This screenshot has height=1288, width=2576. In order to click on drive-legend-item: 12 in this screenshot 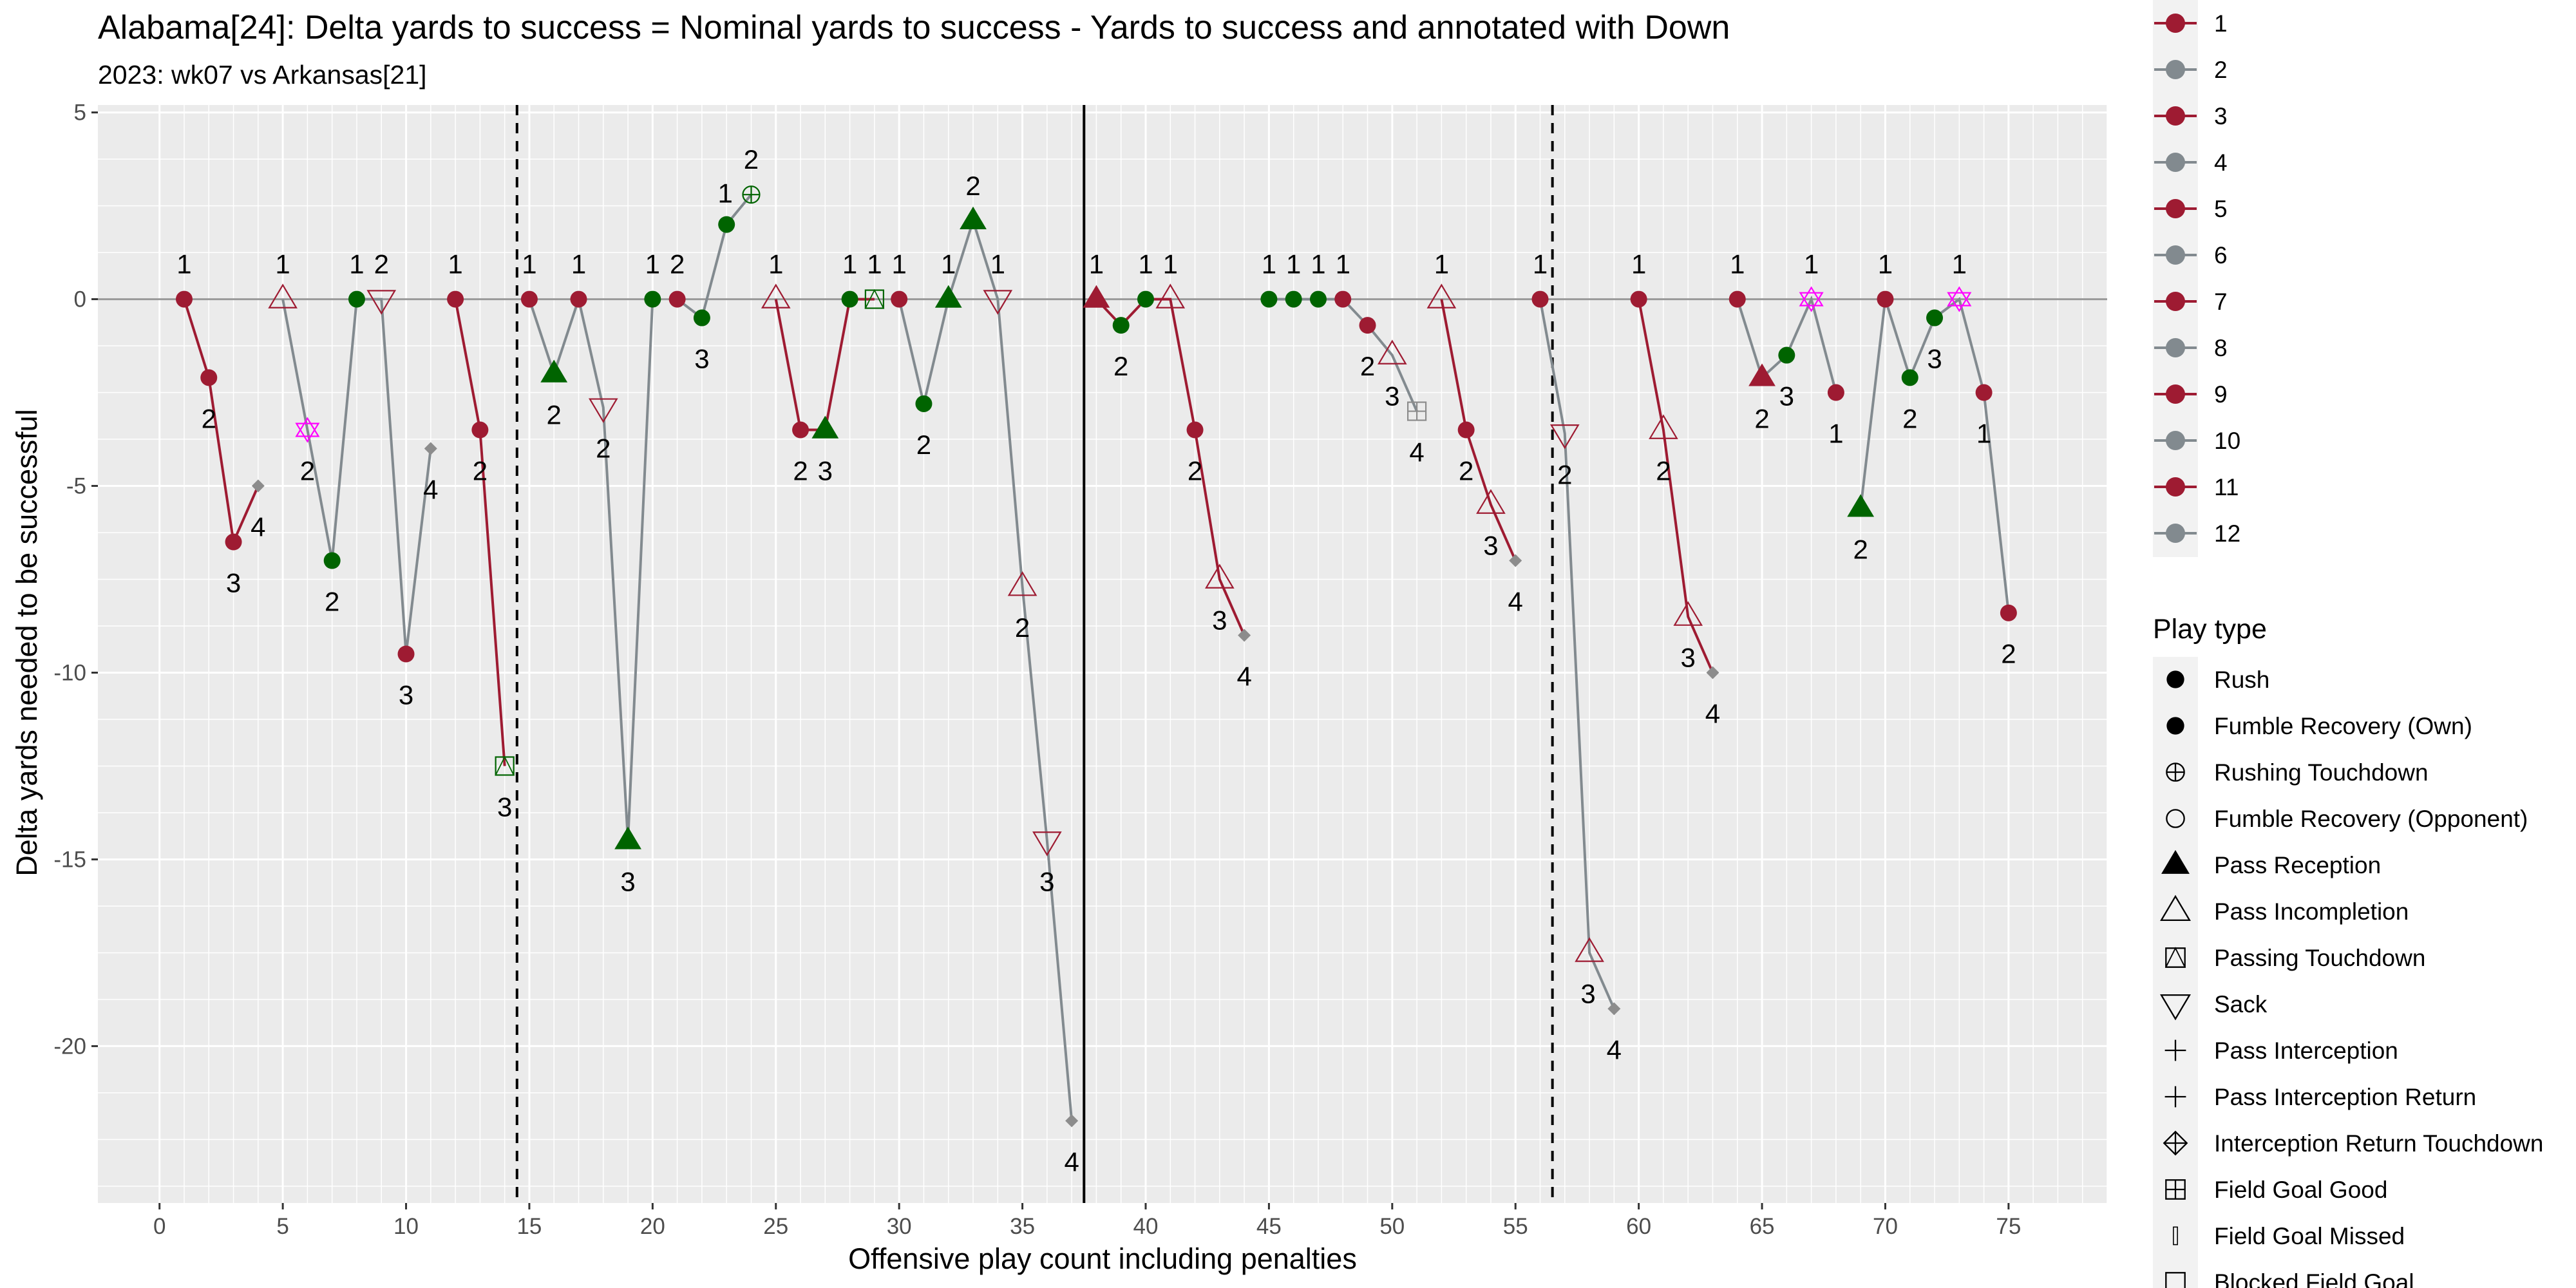, I will do `click(2197, 533)`.